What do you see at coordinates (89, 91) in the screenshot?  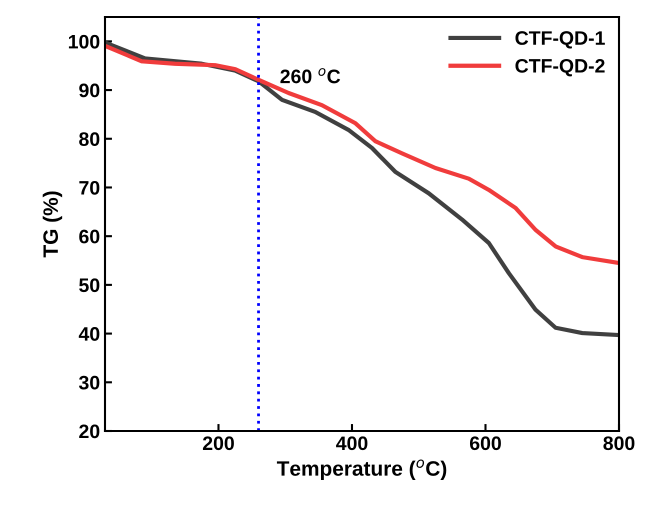 I see `y-tick-label: 90` at bounding box center [89, 91].